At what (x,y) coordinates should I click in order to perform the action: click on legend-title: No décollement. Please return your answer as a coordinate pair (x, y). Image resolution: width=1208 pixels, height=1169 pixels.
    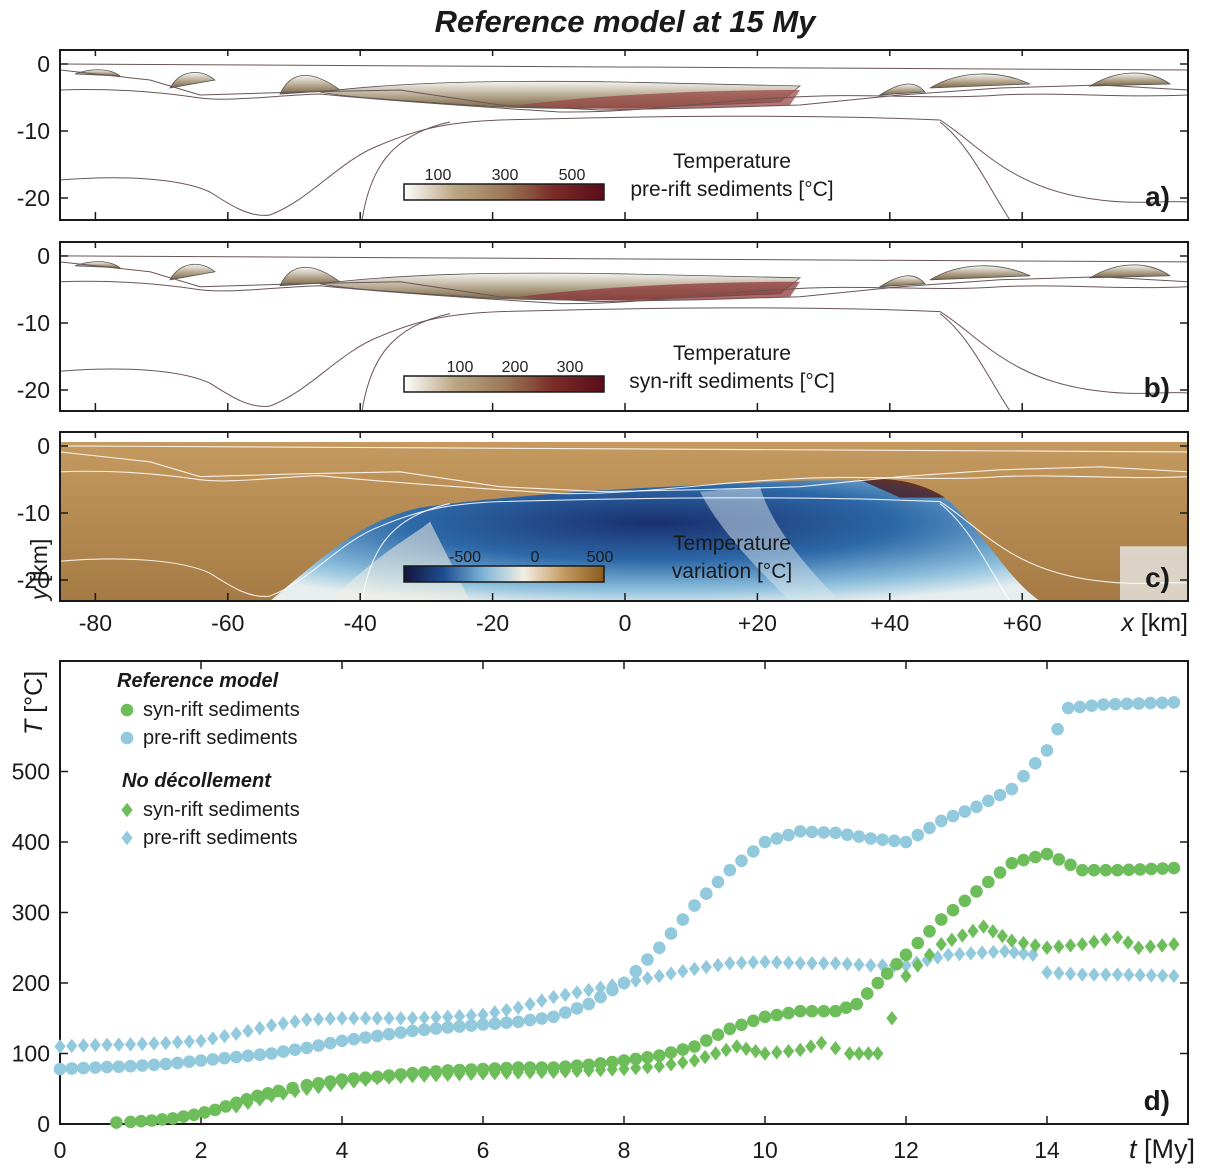
    Looking at the image, I should click on (197, 781).